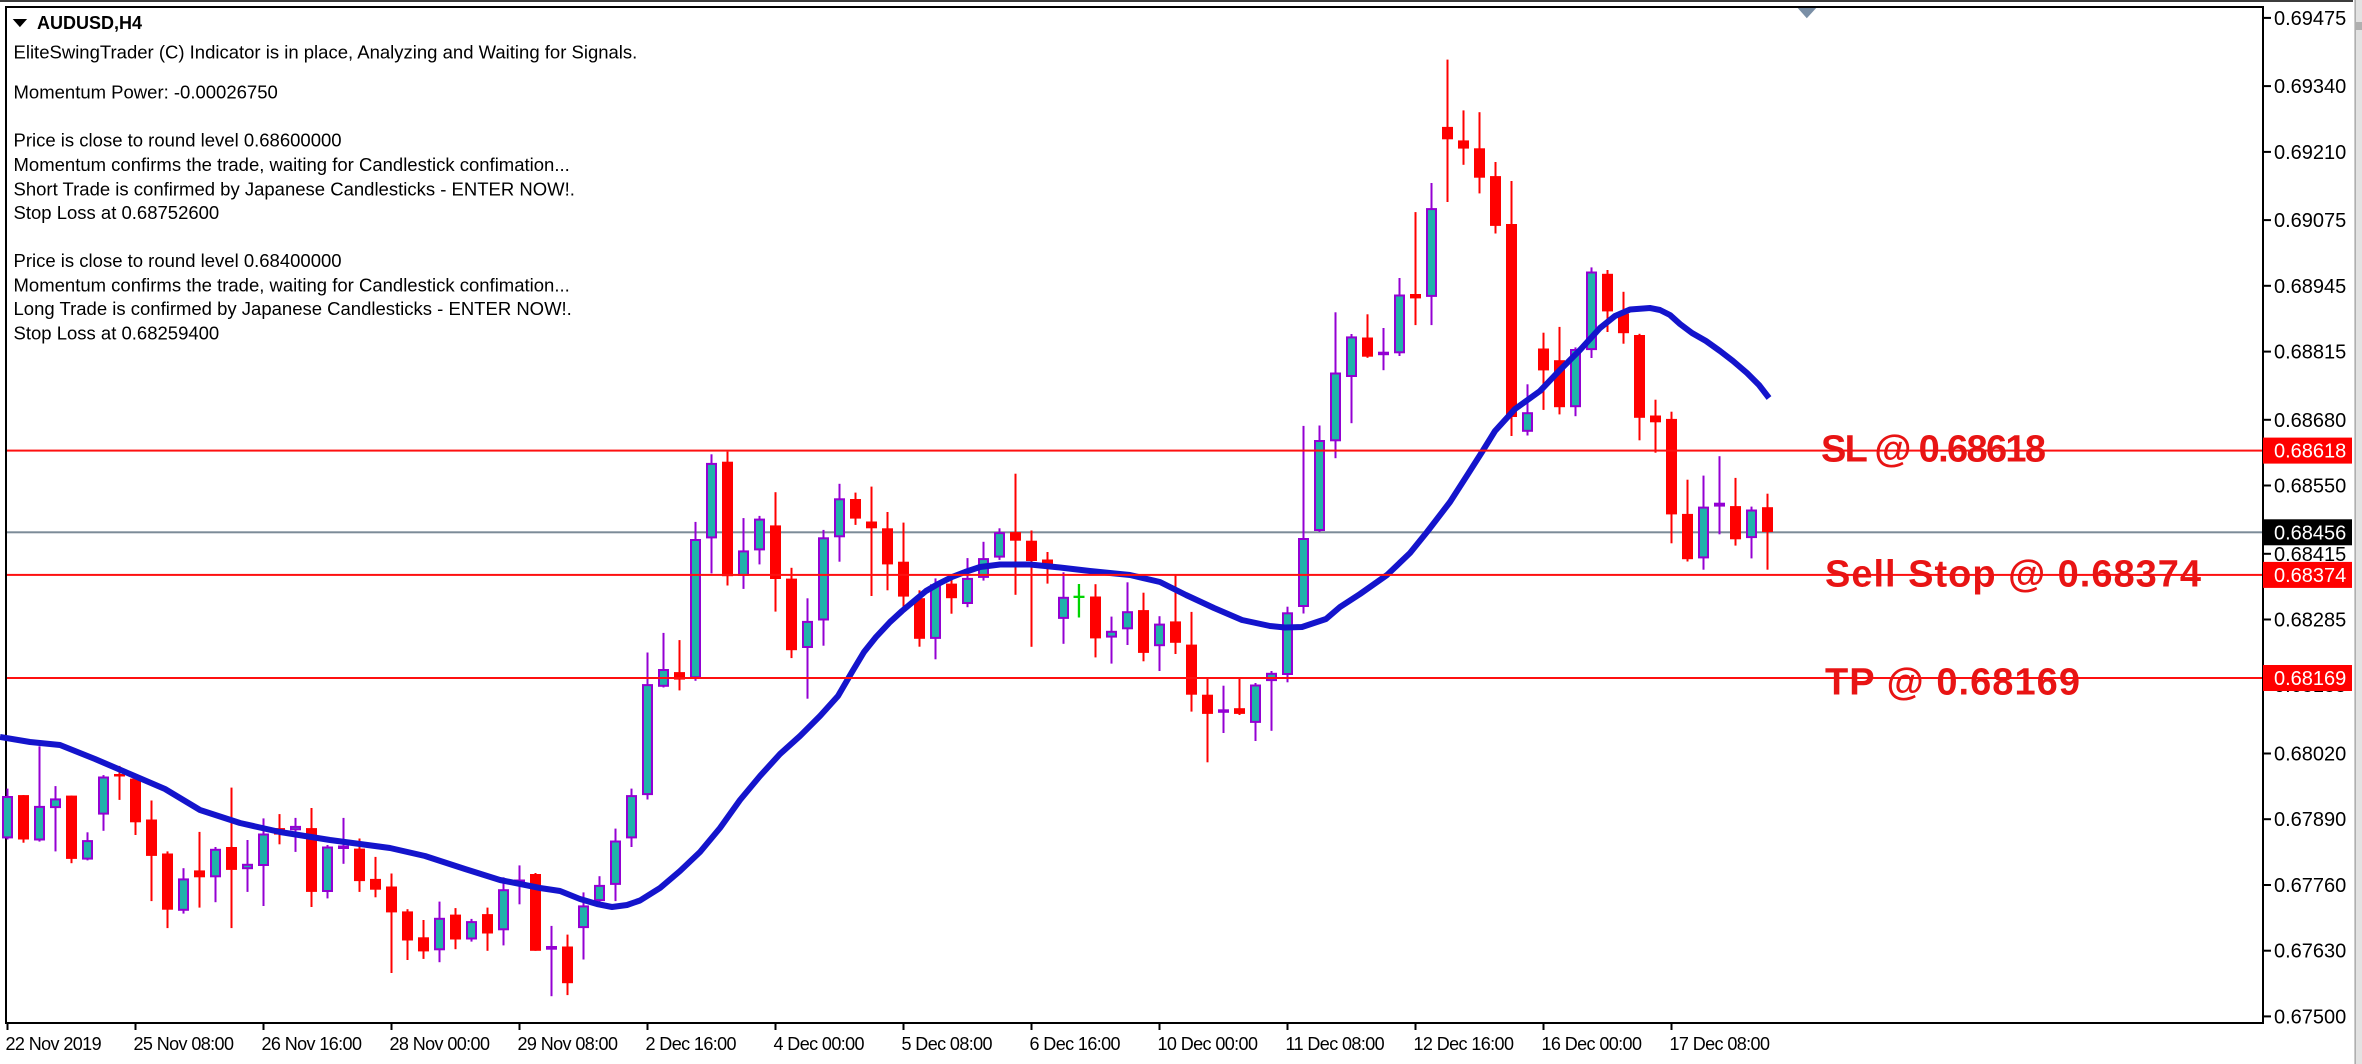 The height and width of the screenshot is (1064, 2362). I want to click on svg-text: 26 Nov 16:00, so click(312, 1044).